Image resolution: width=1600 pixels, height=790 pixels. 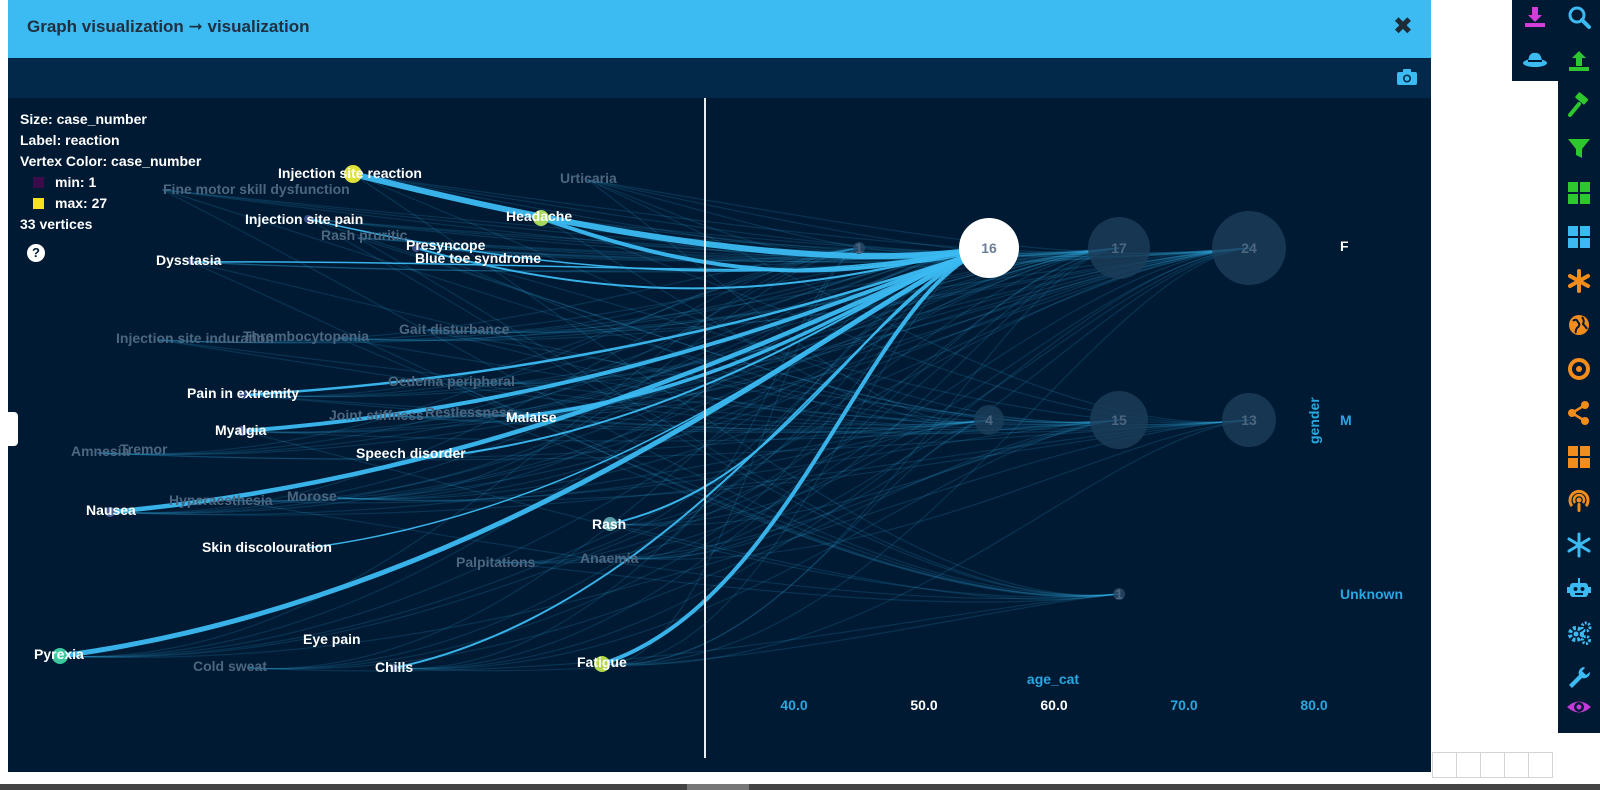 I want to click on legend-vertex-color: Vertex Color: case_number, so click(x=111, y=161).